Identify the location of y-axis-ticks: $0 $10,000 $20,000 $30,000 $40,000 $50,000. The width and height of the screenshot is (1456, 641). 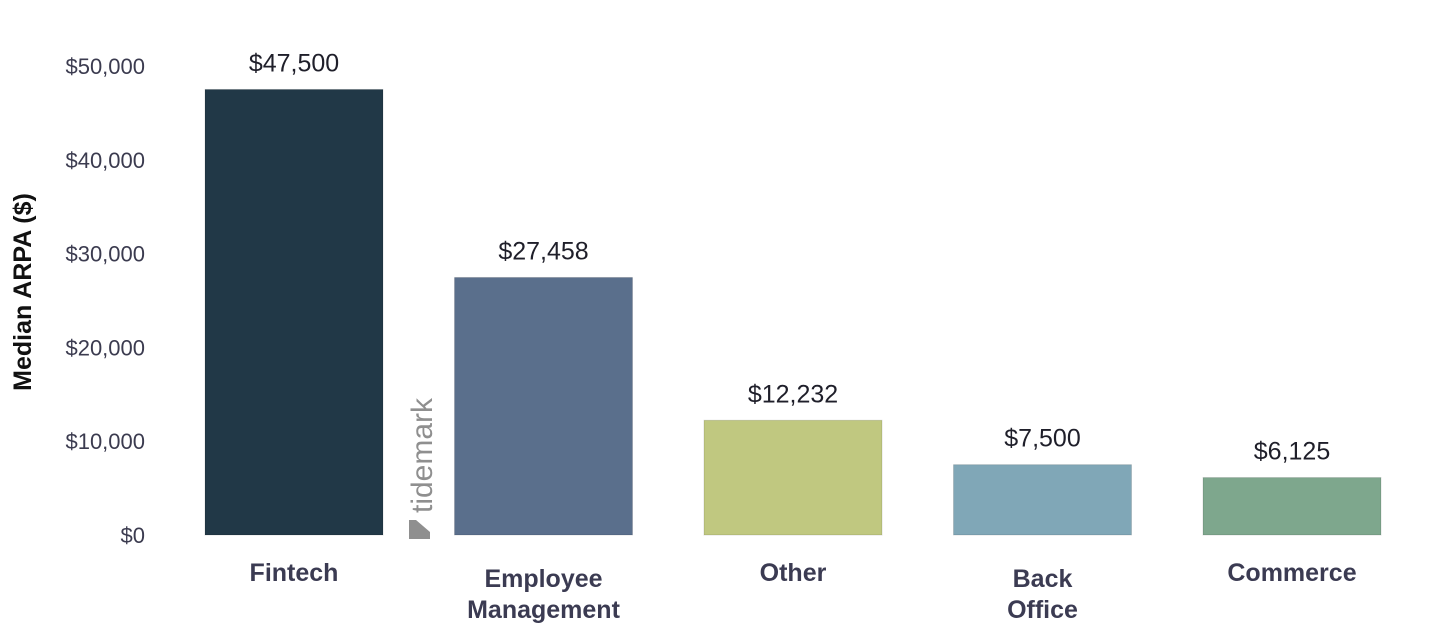
(105, 301).